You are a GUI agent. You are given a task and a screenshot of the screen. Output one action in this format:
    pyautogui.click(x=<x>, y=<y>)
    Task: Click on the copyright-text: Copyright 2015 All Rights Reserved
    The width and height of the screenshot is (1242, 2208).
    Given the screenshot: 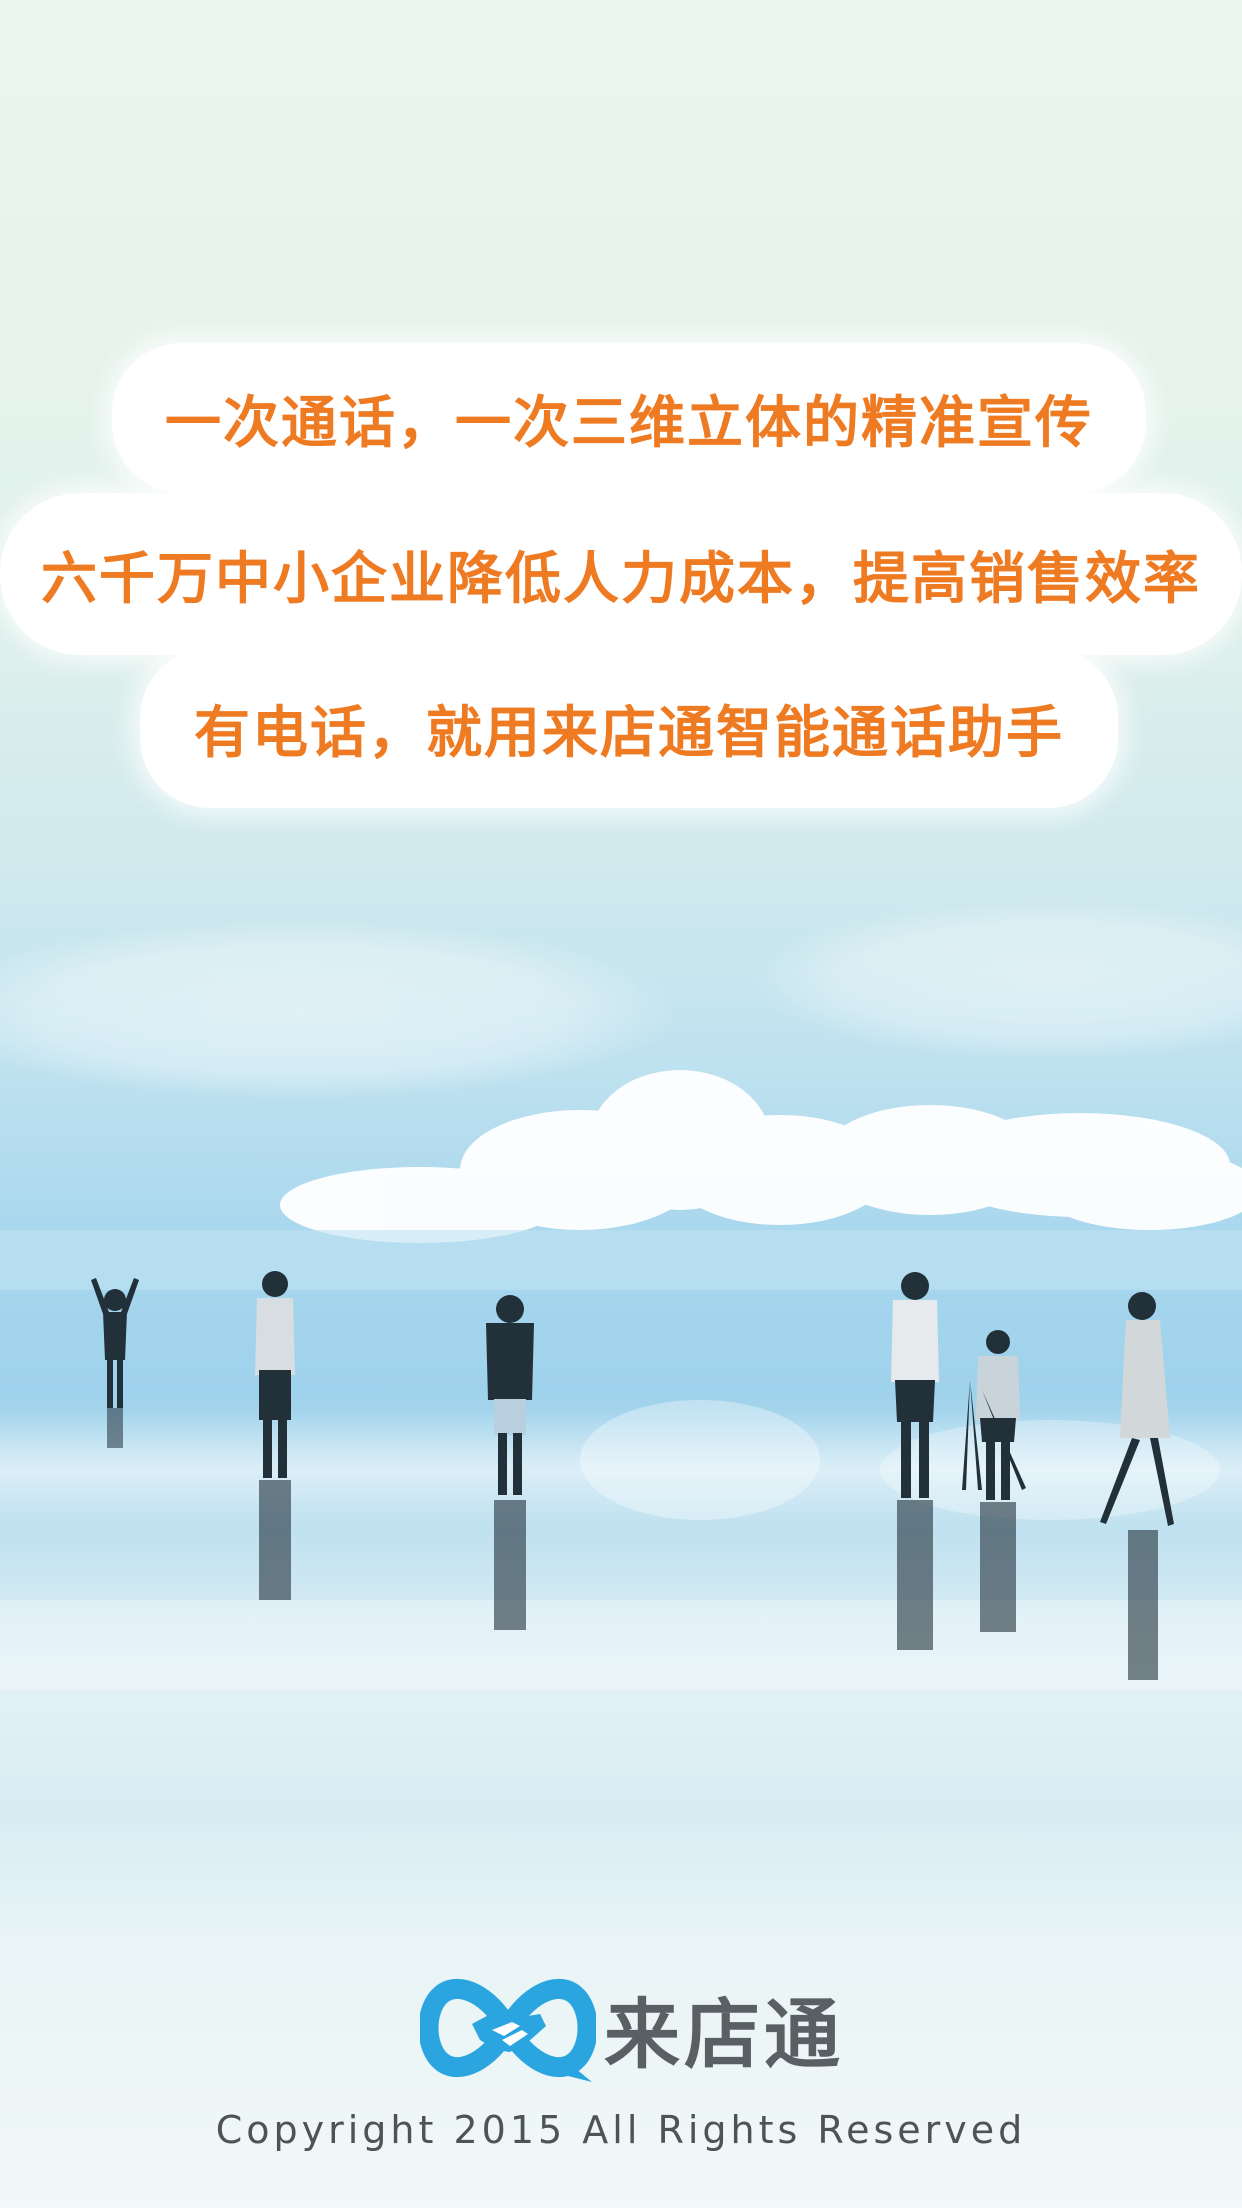 What is the action you would take?
    pyautogui.click(x=621, y=2130)
    